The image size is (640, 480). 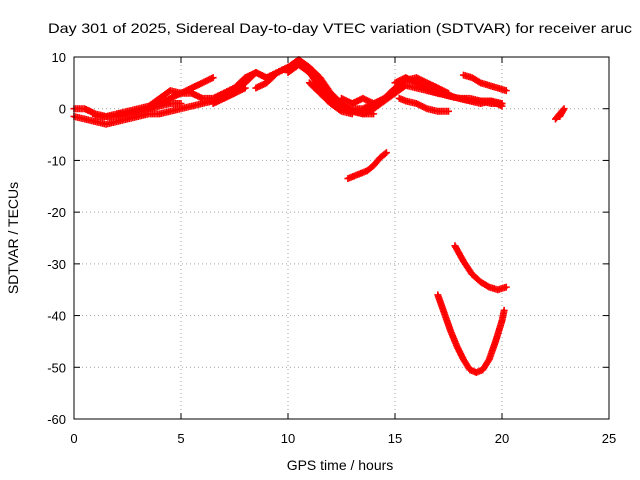 What do you see at coordinates (56, 367) in the screenshot?
I see `y-tick-label: -50` at bounding box center [56, 367].